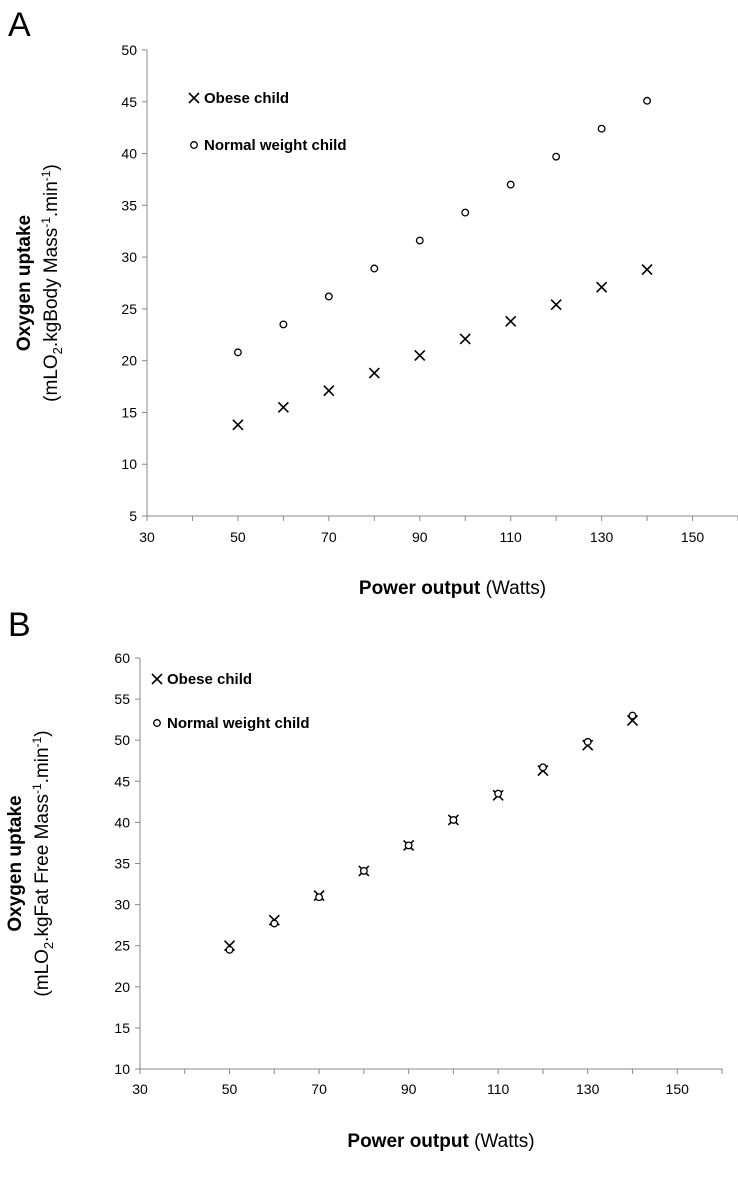 This screenshot has width=738, height=1181. I want to click on y-tick-label: 5, so click(133, 516).